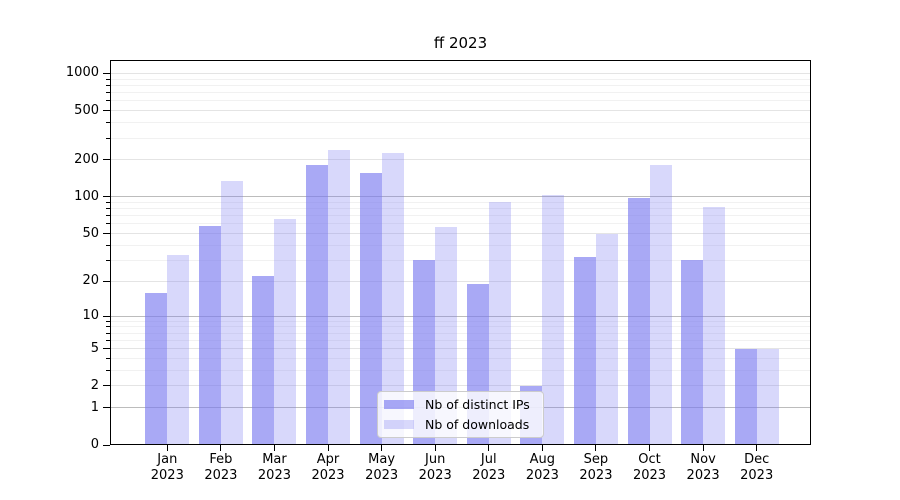 The image size is (900, 500). I want to click on x-tick-label-aug-year: 2023, so click(542, 475).